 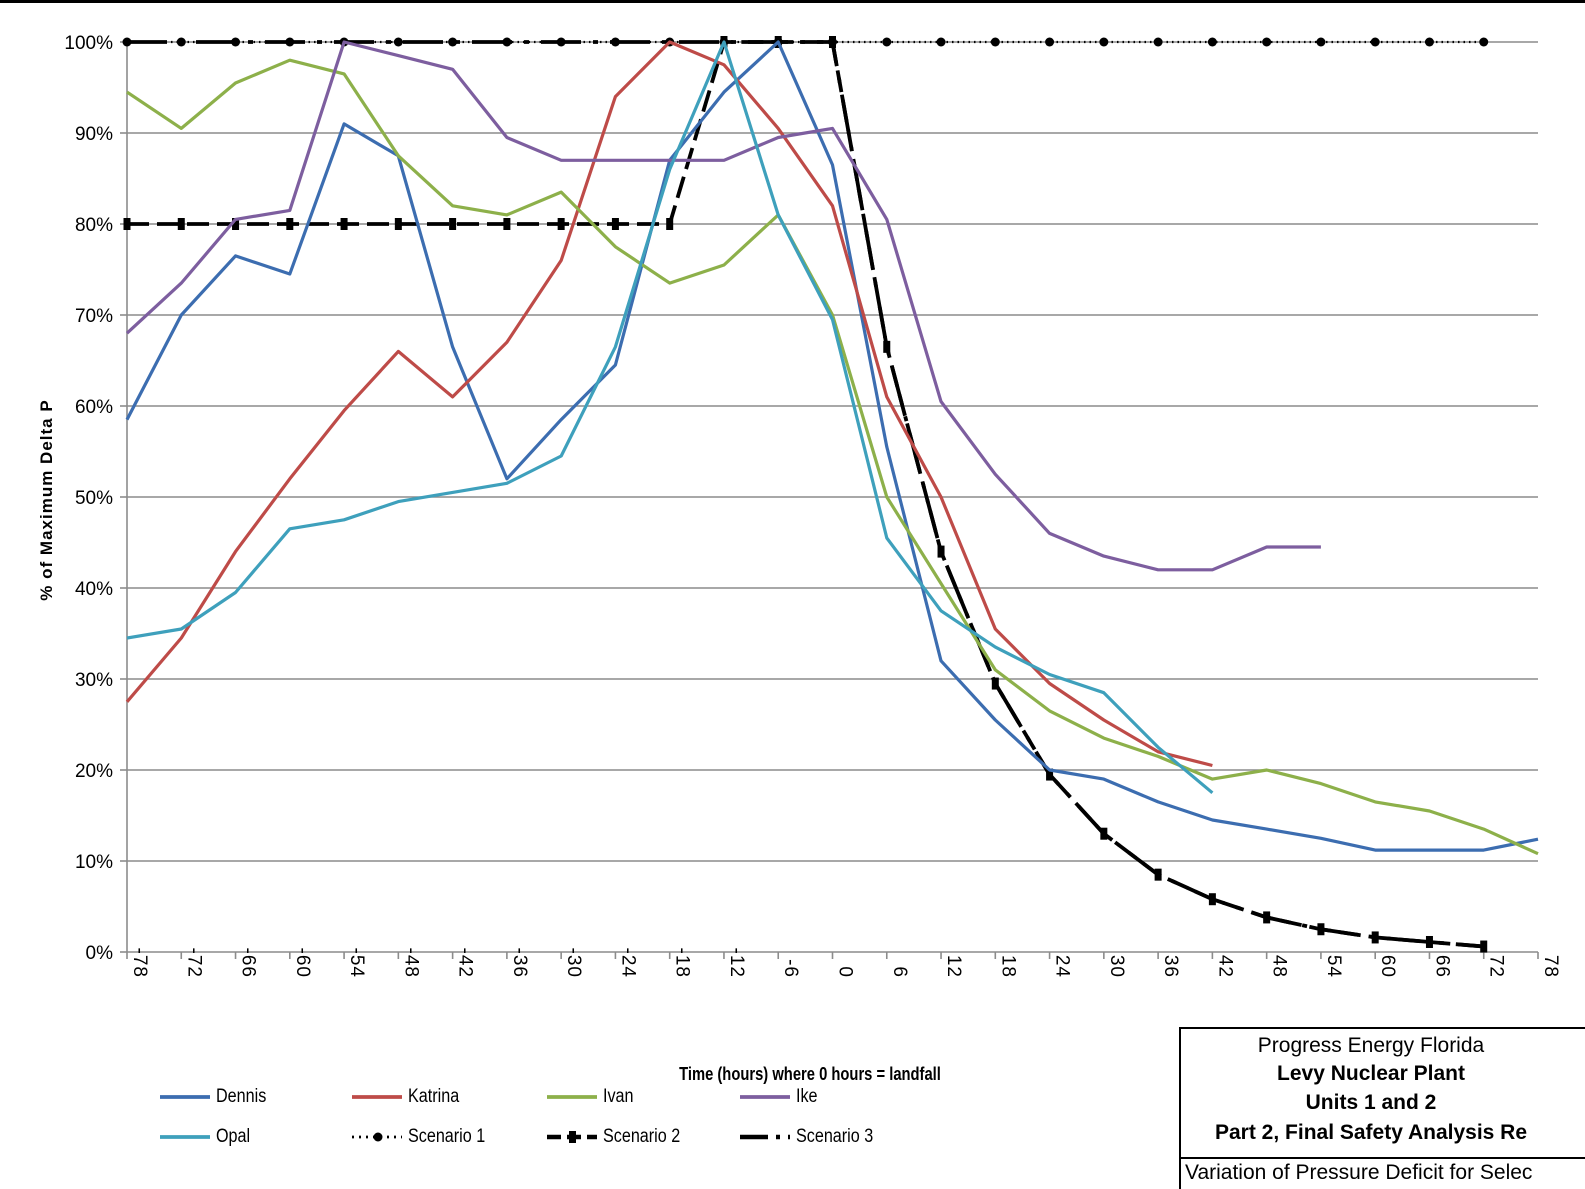 I want to click on x-tick-label: 36, so click(x=1170, y=966).